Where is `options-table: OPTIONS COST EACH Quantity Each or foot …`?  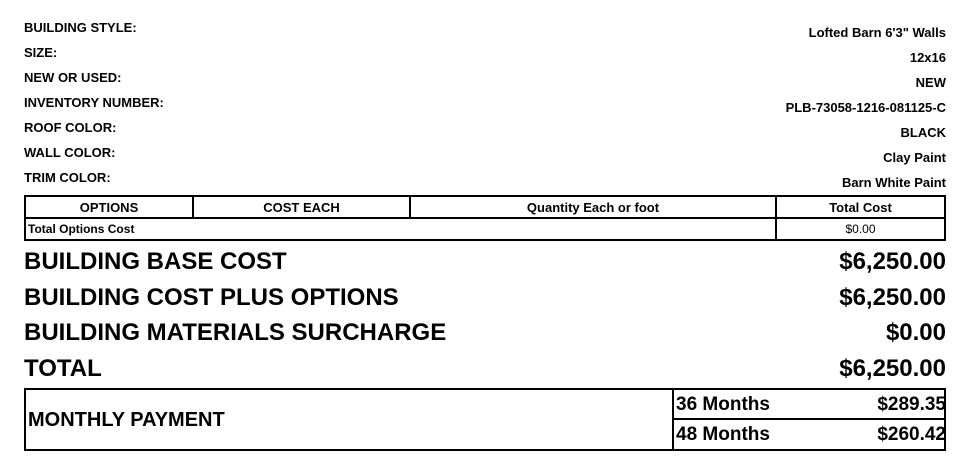 options-table: OPTIONS COST EACH Quantity Each or foot … is located at coordinates (485, 218).